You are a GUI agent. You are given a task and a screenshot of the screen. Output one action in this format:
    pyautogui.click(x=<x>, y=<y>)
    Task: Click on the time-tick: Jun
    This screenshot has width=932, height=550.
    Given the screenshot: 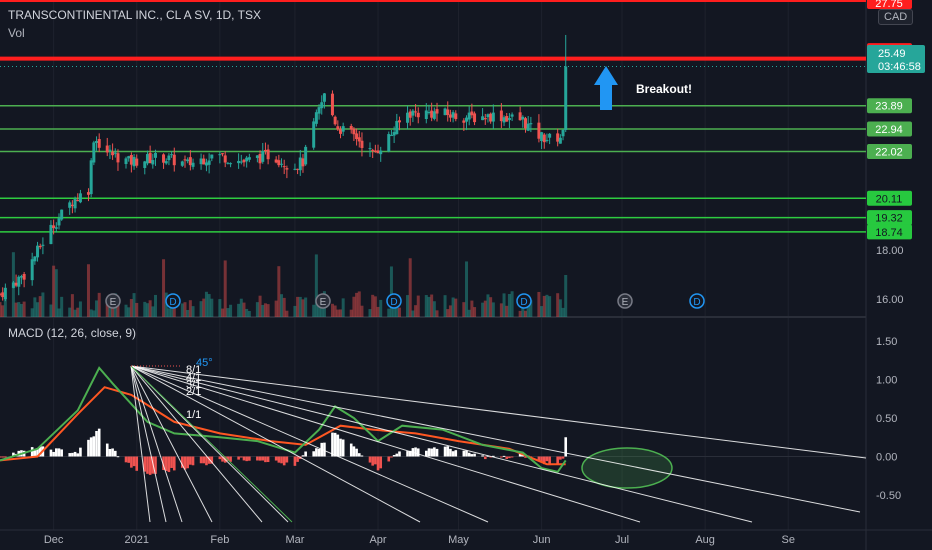 What is the action you would take?
    pyautogui.click(x=542, y=540)
    